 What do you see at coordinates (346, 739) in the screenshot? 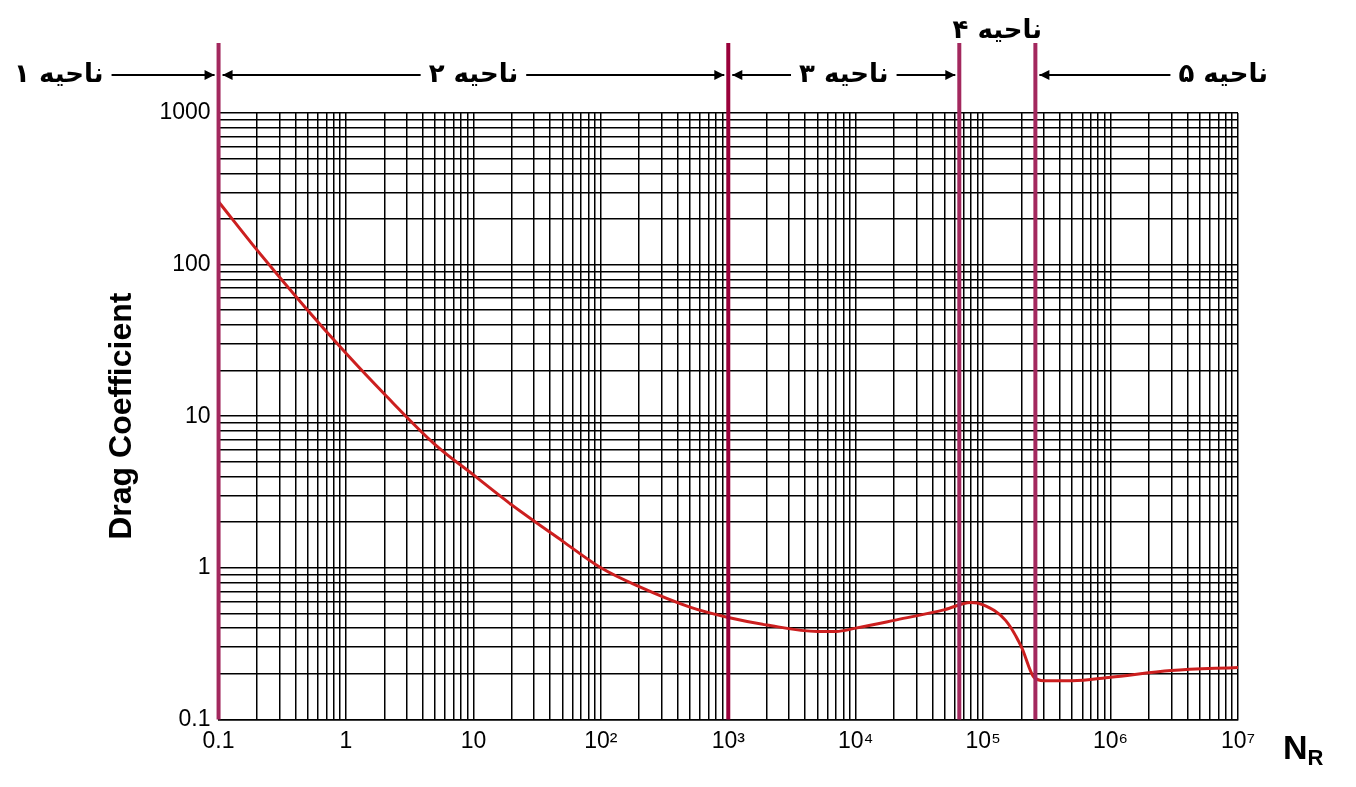
I see `x-tick-label: 1` at bounding box center [346, 739].